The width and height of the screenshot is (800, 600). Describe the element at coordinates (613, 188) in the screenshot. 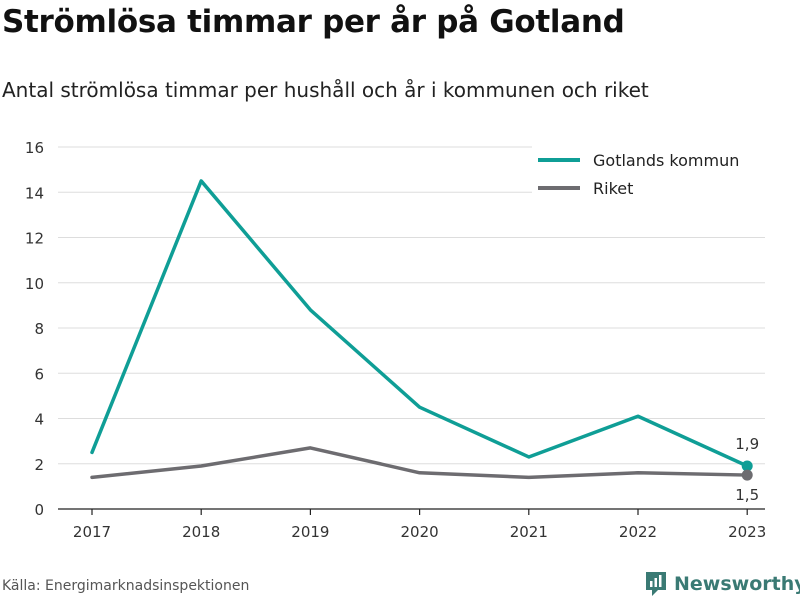

I see `legend-label-riket: Riket` at that location.